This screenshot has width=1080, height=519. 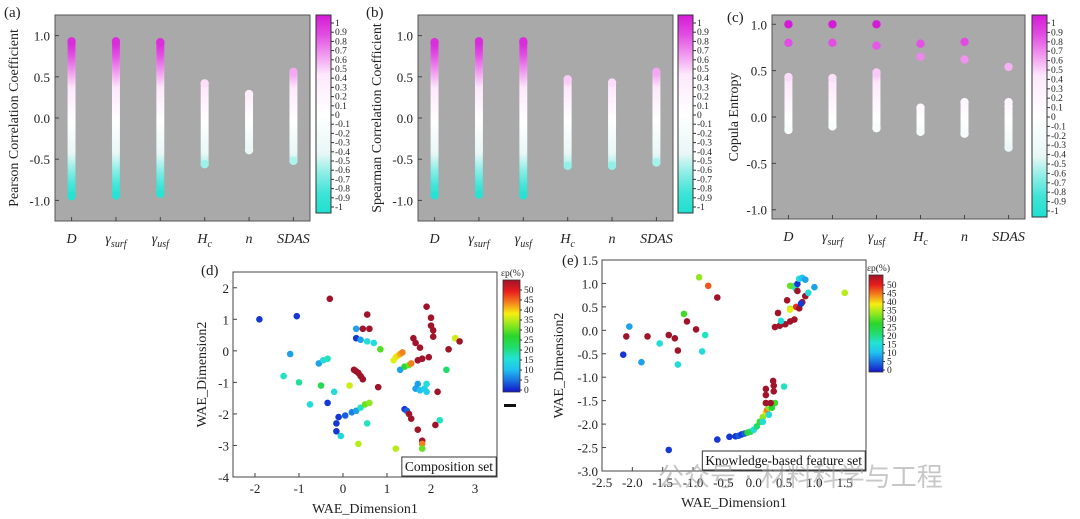 I want to click on x-category-label: γusf, so click(x=161, y=241).